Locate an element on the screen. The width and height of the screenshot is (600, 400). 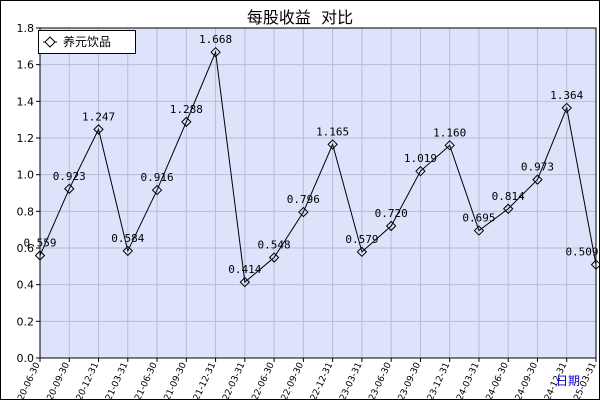
data-label: 1.019 is located at coordinates (420, 158).